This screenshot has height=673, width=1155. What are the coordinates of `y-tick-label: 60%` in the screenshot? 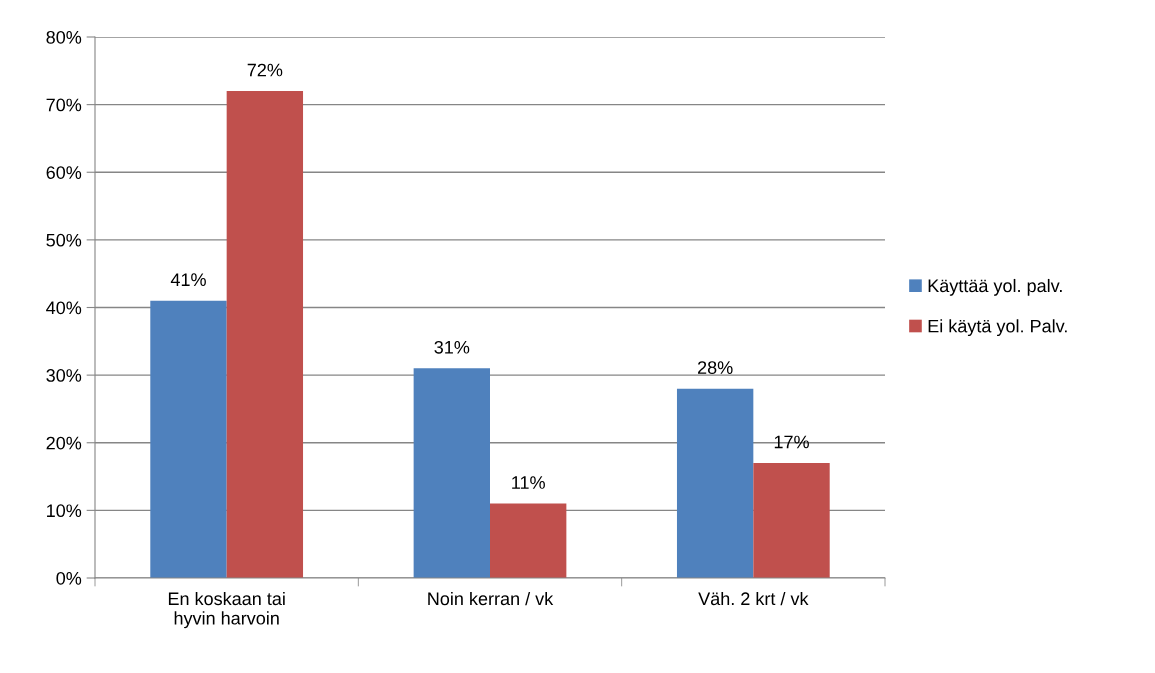 It's located at (64, 172).